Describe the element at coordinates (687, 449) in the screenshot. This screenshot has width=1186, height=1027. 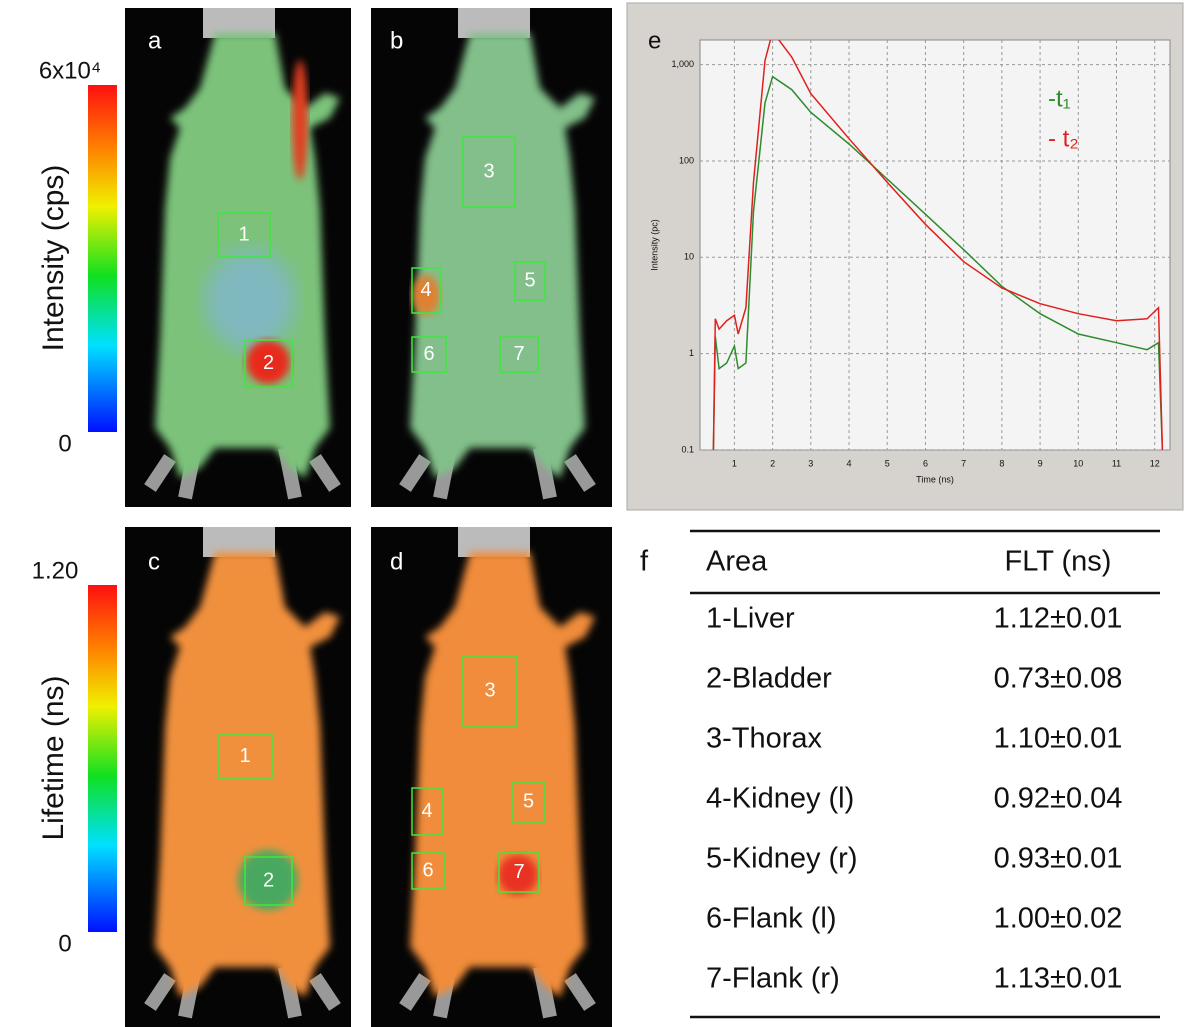
I see `y-tick-label: 0.1` at that location.